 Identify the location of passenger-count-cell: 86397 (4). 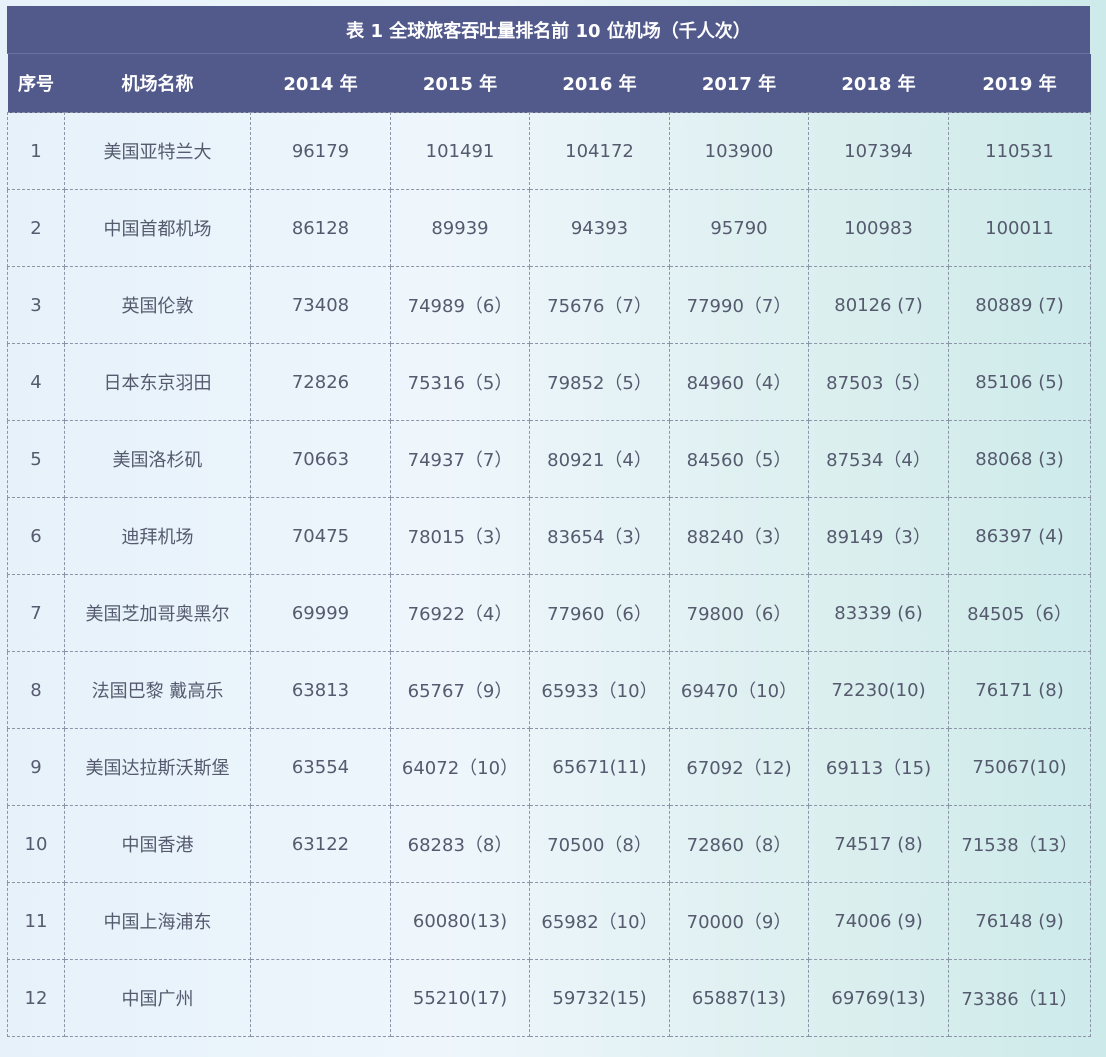
(1019, 536).